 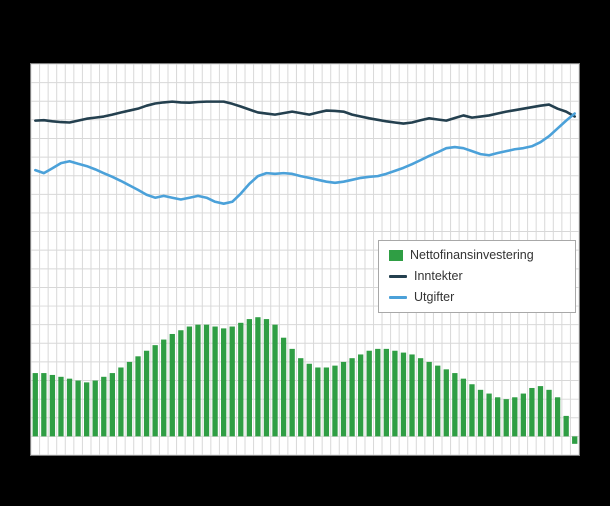 What do you see at coordinates (438, 276) in the screenshot?
I see `legend-label: Inntekter` at bounding box center [438, 276].